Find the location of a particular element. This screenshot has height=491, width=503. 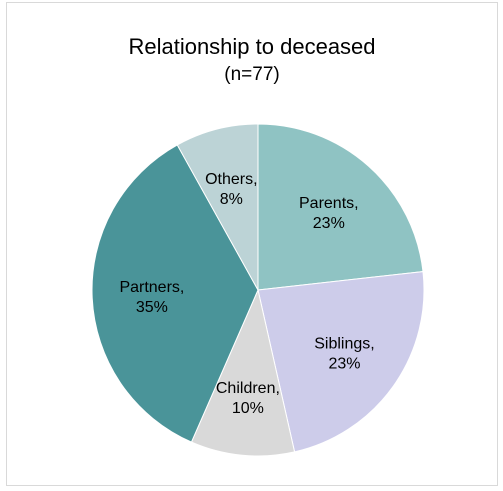

pie-label-others: Others, 8% is located at coordinates (231, 189).